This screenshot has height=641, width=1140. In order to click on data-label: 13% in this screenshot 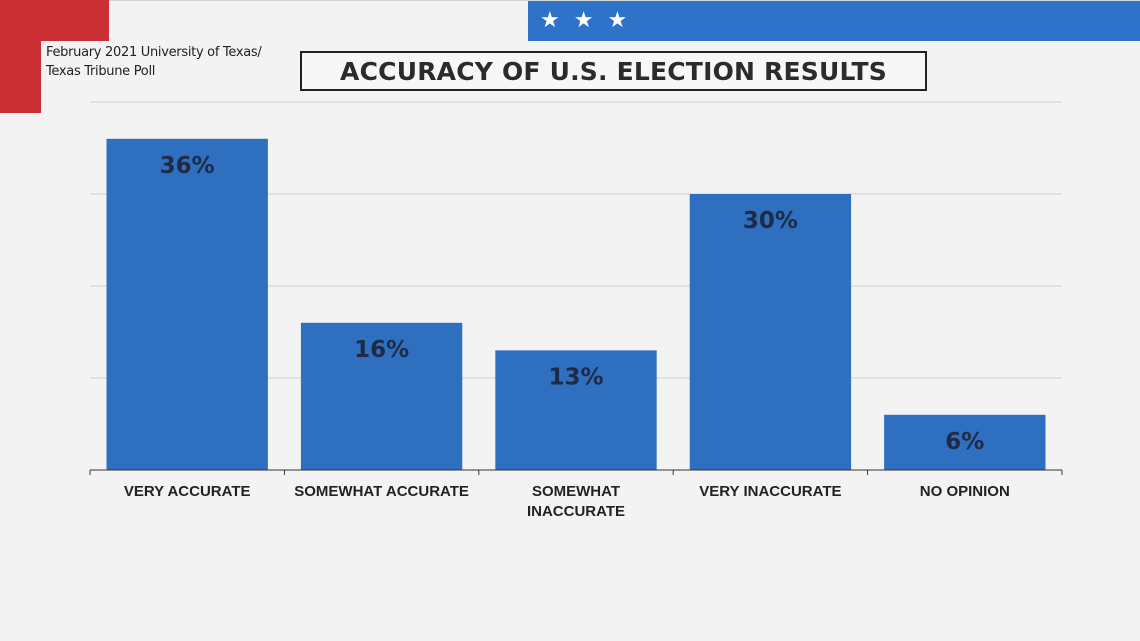, I will do `click(575, 377)`.